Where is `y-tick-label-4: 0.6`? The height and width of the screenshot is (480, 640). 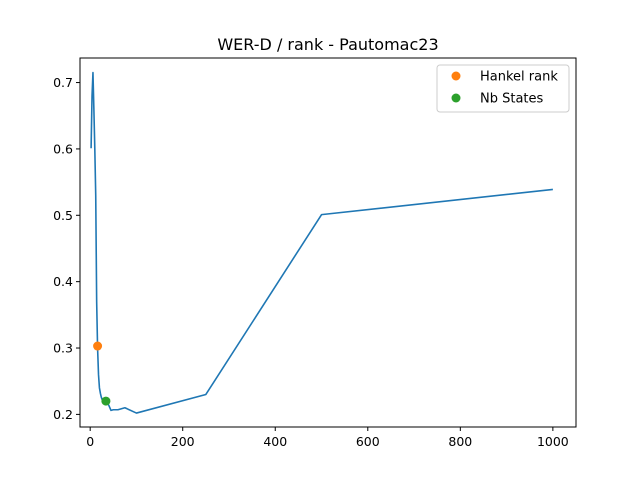
y-tick-label-4: 0.6 is located at coordinates (63, 148).